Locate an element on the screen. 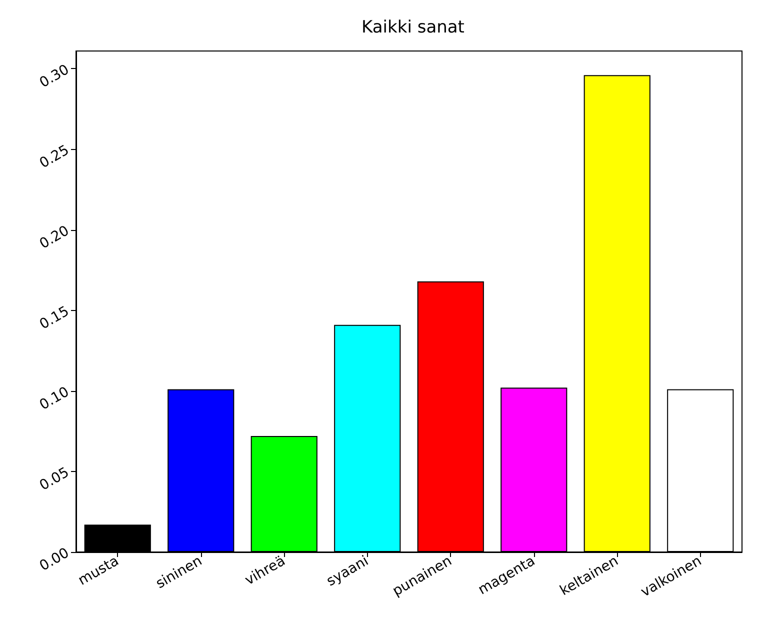 The image size is (757, 635). chart-title: Kaikki sanat is located at coordinates (413, 28).